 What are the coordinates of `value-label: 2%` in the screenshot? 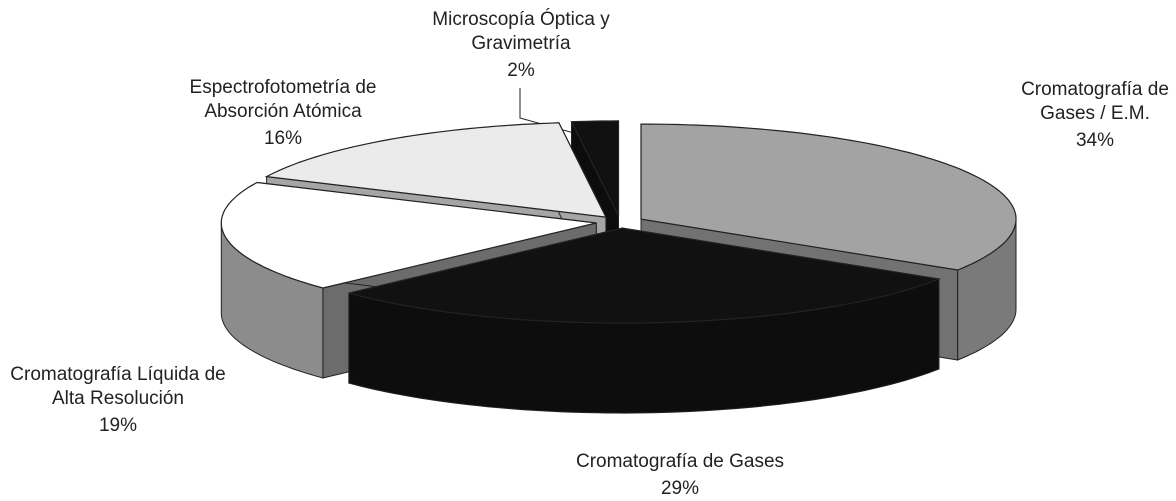 It's located at (521, 70).